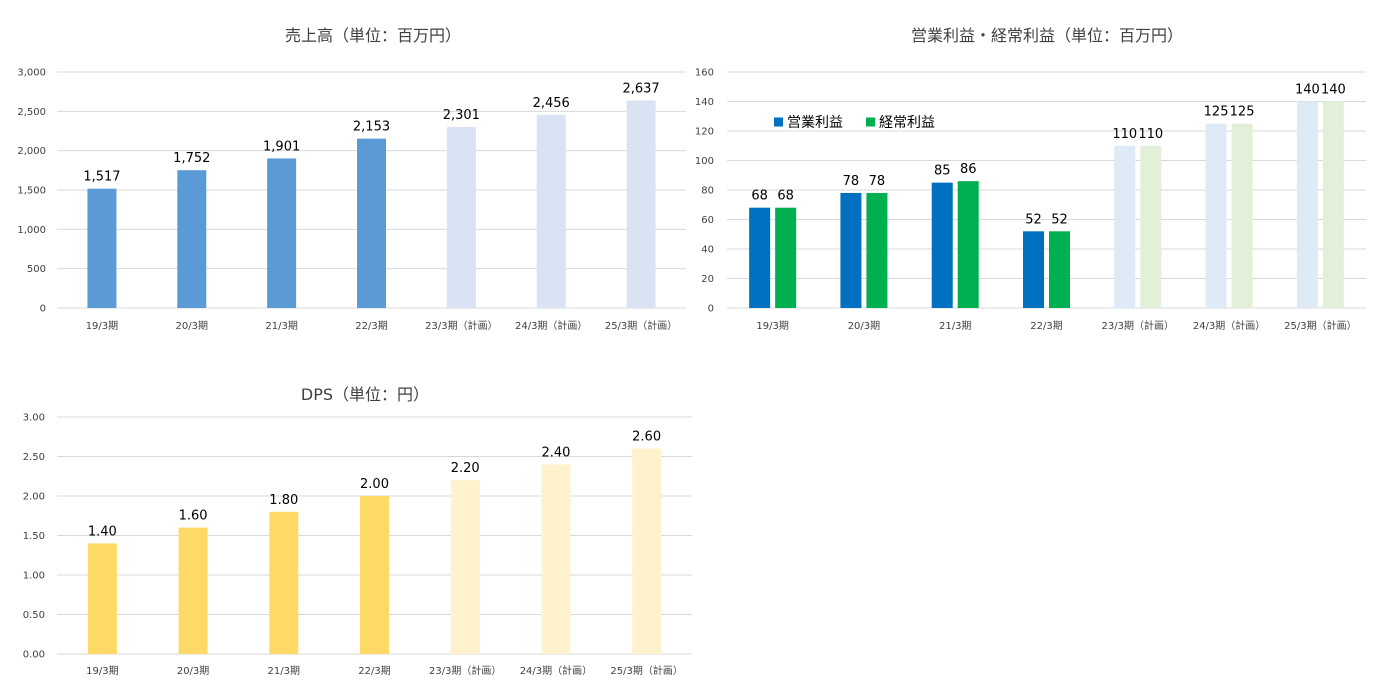 The height and width of the screenshot is (695, 1384). What do you see at coordinates (193, 516) in the screenshot?
I see `data-label: 1.60` at bounding box center [193, 516].